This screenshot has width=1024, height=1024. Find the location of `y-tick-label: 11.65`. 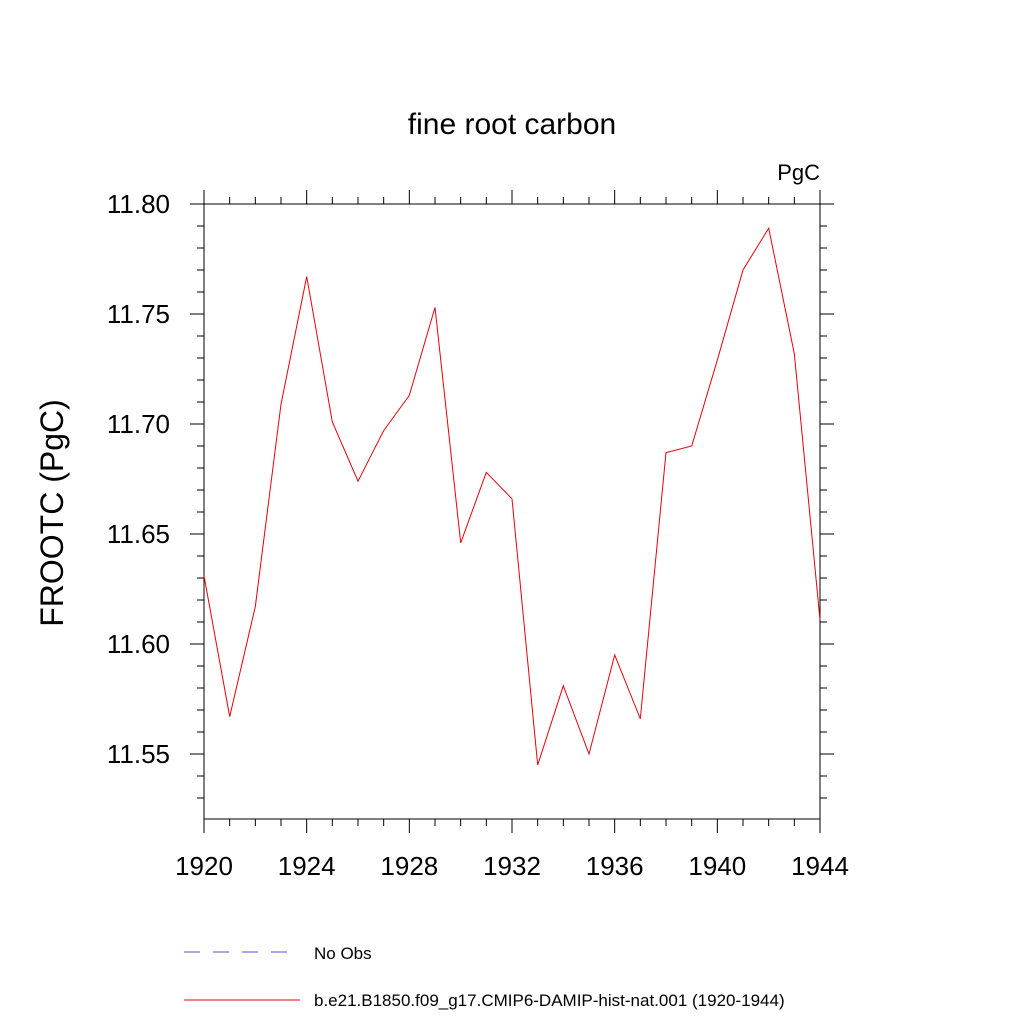

y-tick-label: 11.65 is located at coordinates (138, 534).